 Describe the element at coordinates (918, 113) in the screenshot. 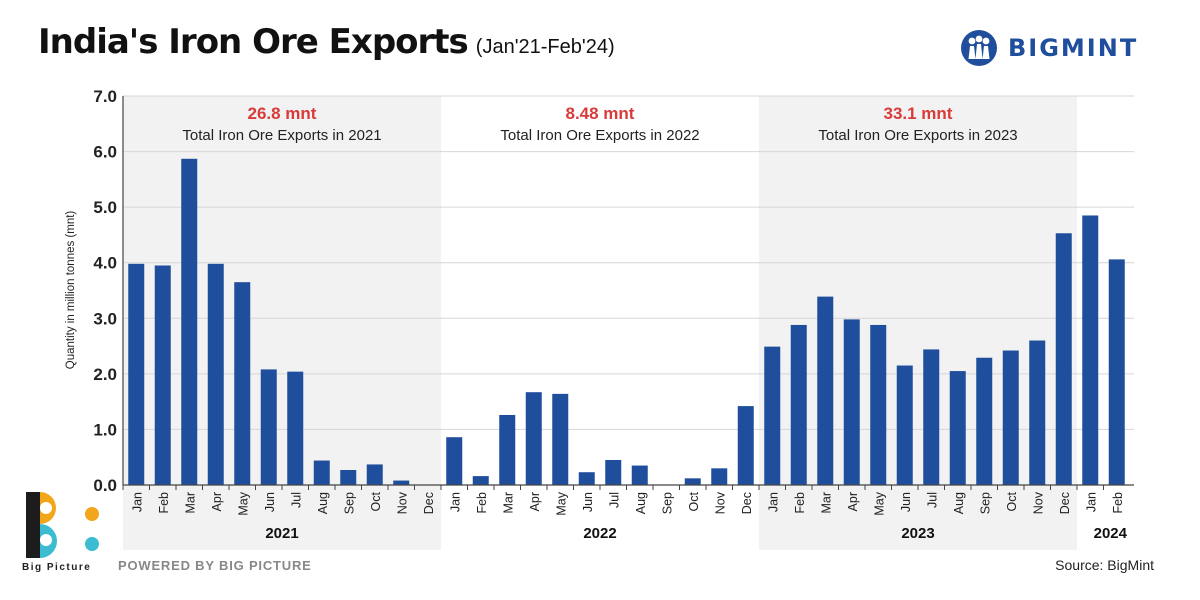

I see `year-total: 33.1 mnt` at that location.